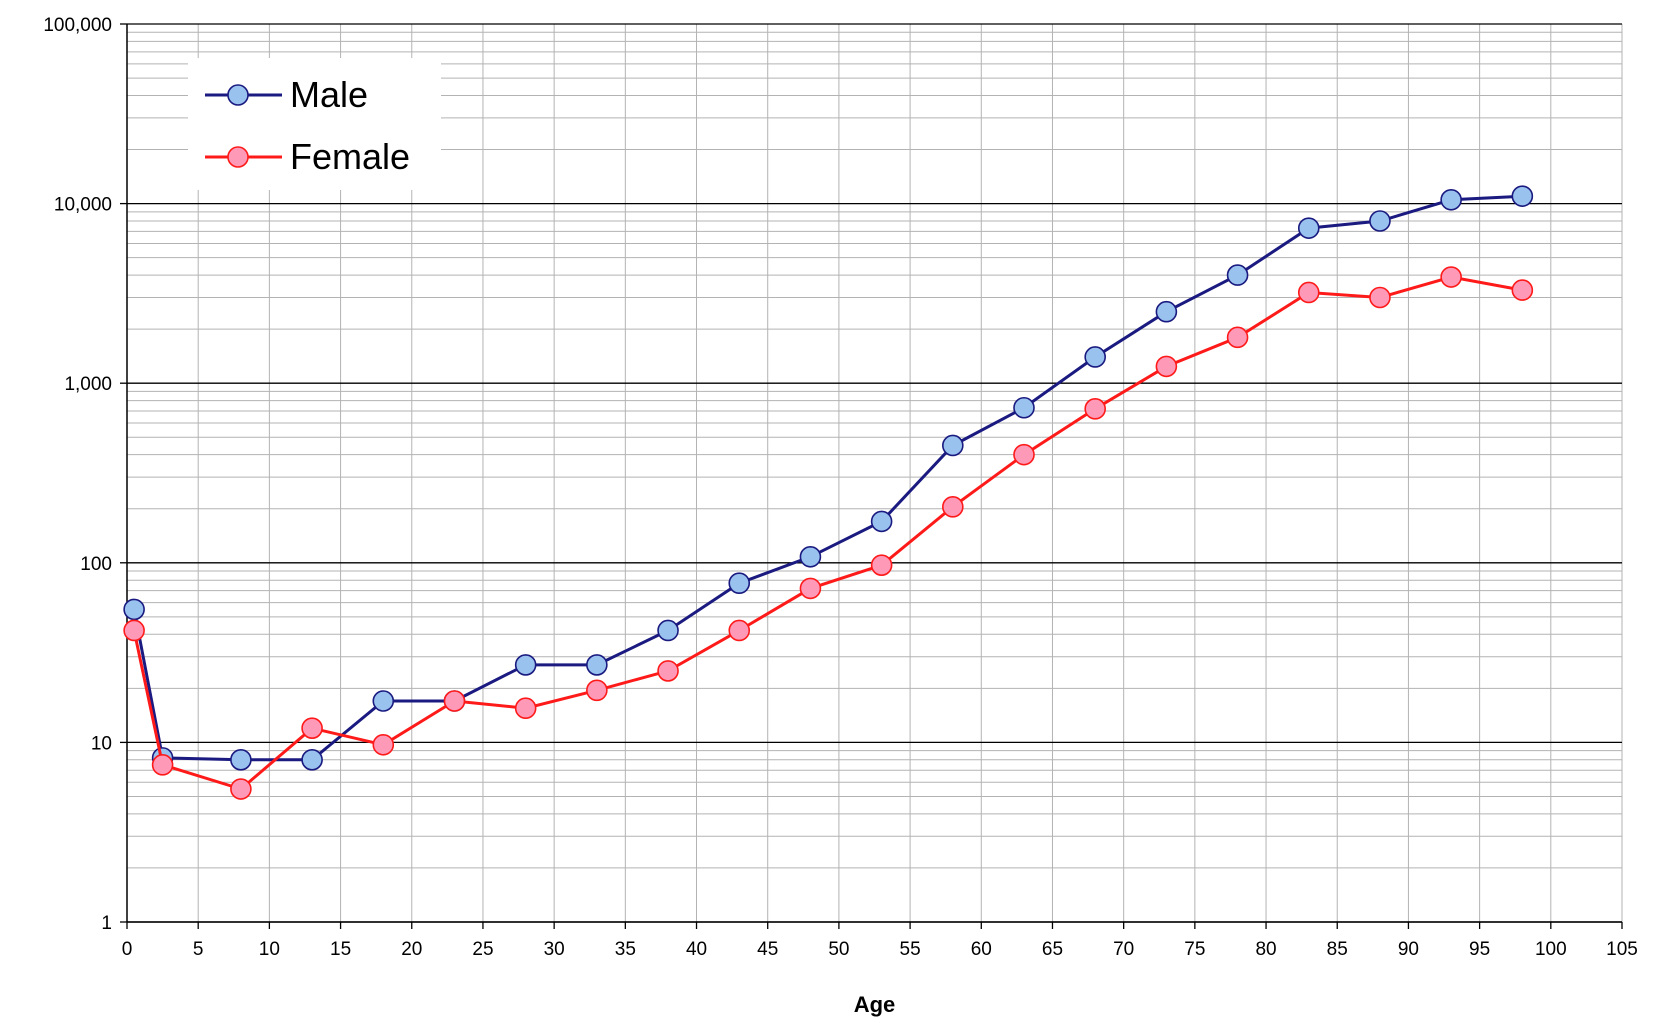 The image size is (1656, 1023). Describe the element at coordinates (1337, 949) in the screenshot. I see `x-tick-label: 85` at that location.